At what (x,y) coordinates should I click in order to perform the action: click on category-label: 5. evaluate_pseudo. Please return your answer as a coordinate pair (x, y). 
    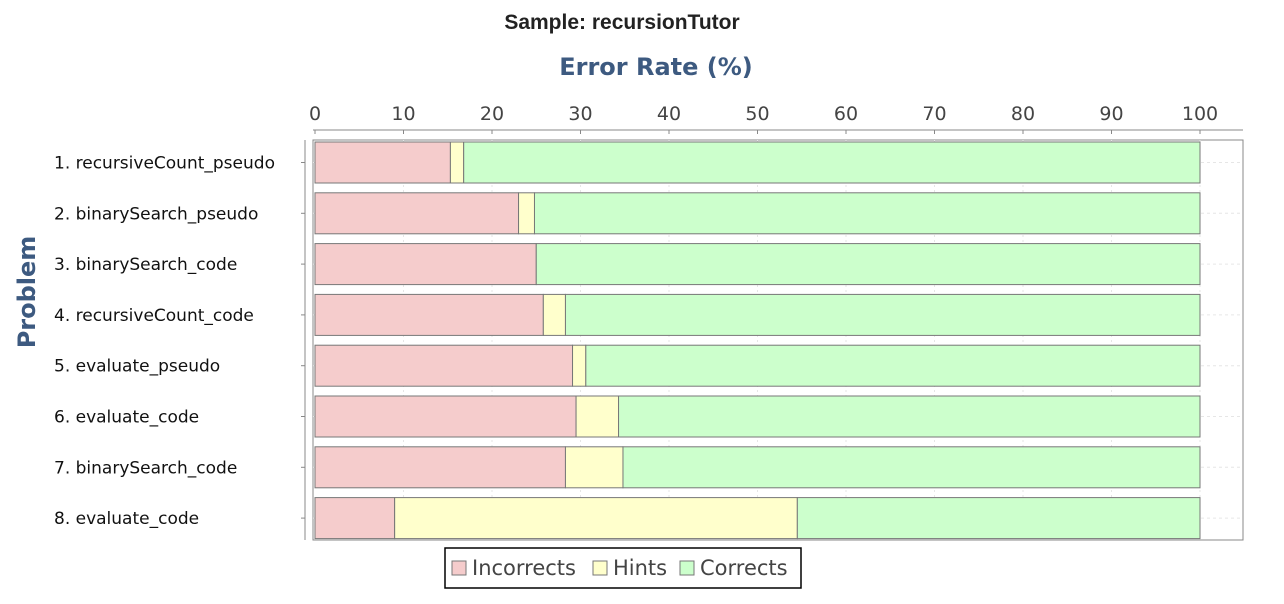
    Looking at the image, I should click on (137, 367).